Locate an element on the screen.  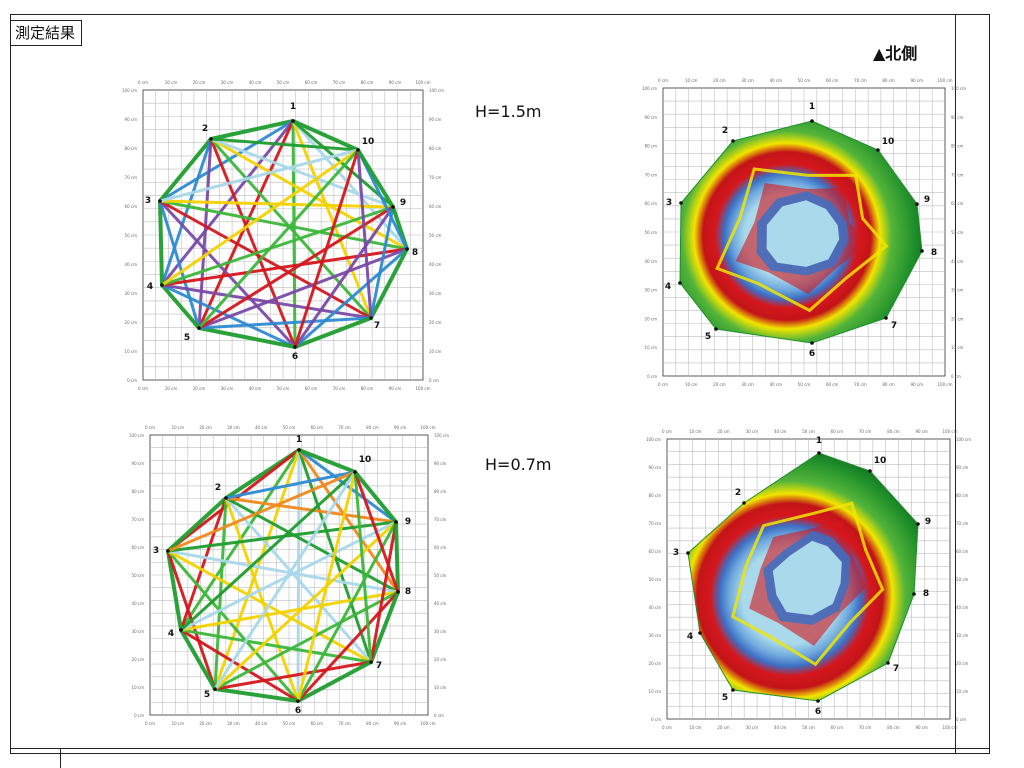
sensor-number-label: 9 is located at coordinates (403, 203).